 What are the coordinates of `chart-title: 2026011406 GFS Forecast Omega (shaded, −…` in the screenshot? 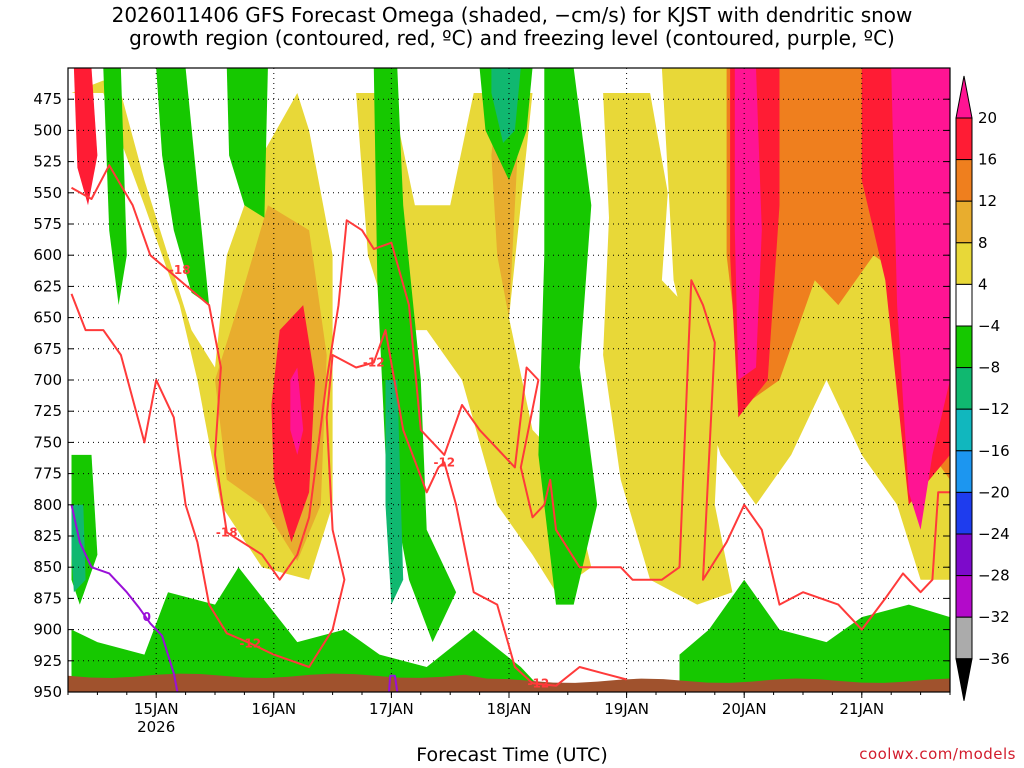 It's located at (512, 27).